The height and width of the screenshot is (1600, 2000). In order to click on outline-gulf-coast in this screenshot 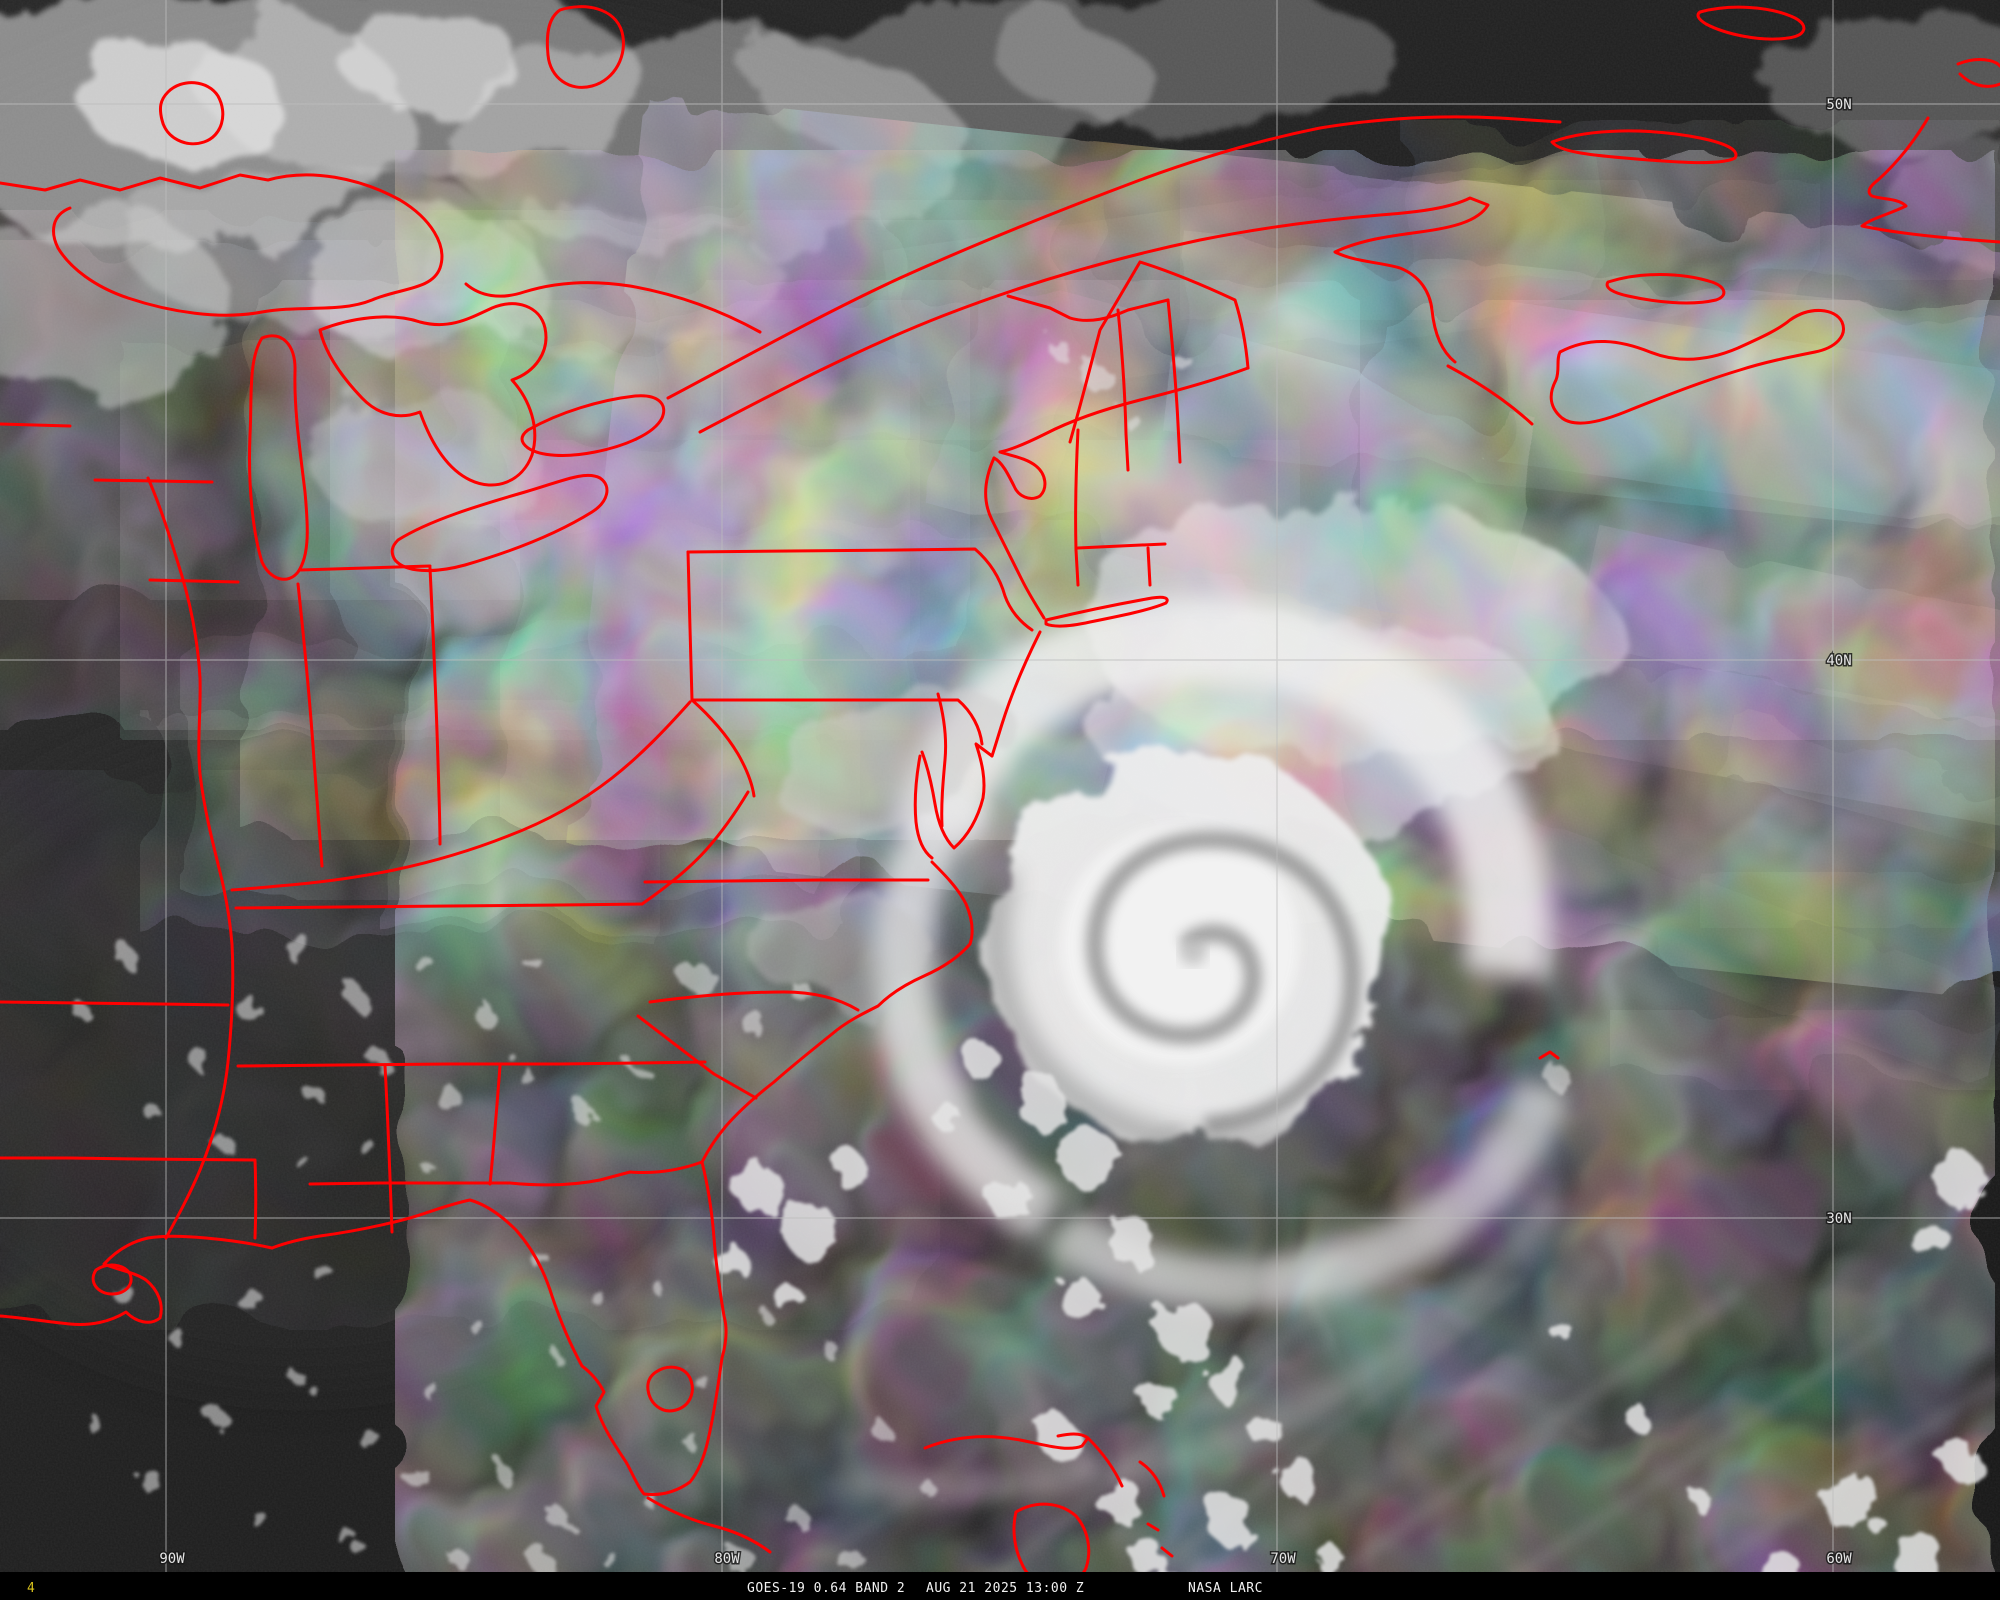, I will do `click(137, 1280)`.